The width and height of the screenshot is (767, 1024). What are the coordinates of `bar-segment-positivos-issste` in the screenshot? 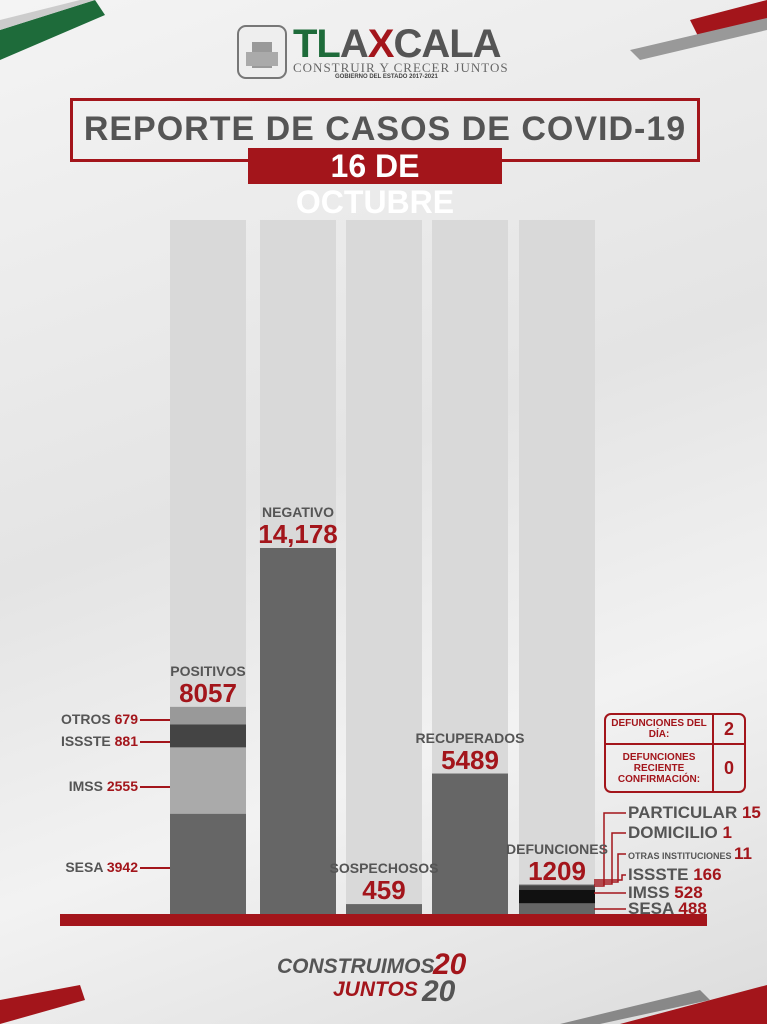 It's located at (208, 736).